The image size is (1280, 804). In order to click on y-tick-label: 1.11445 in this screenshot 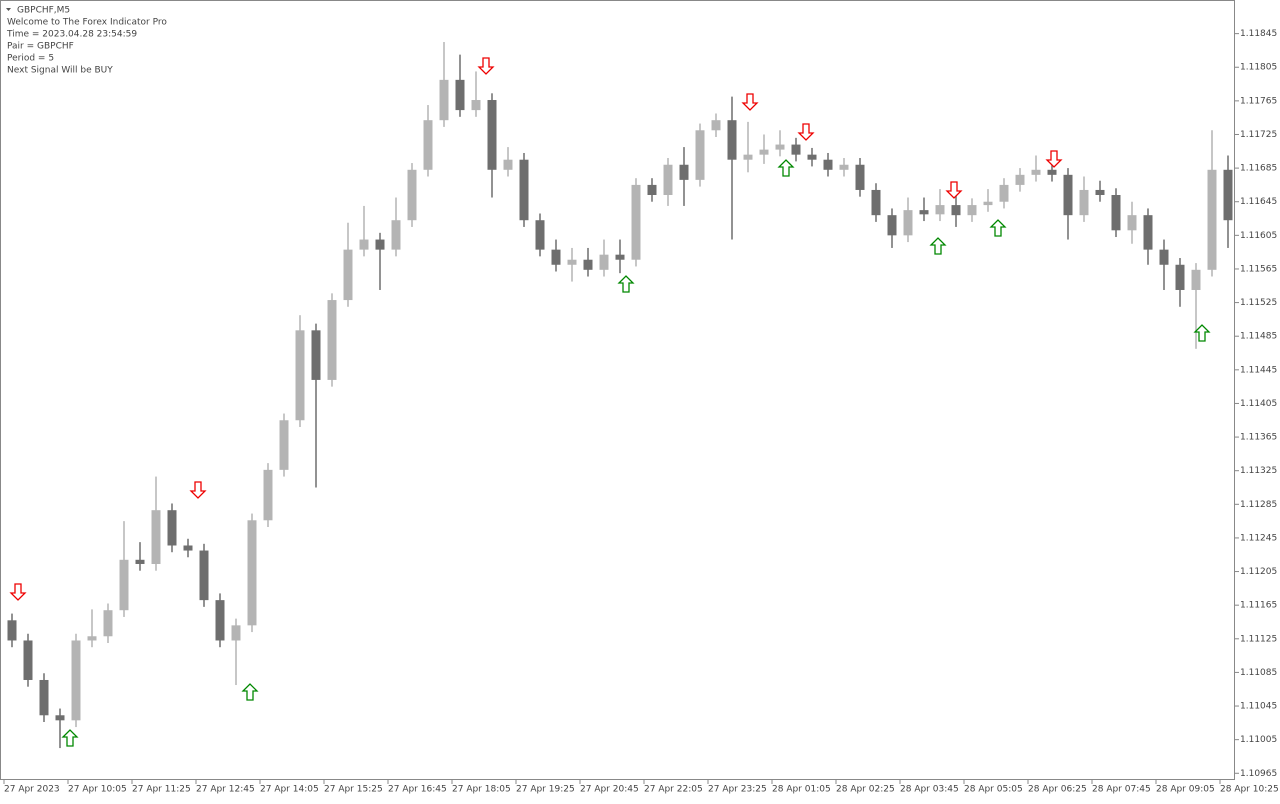, I will do `click(1258, 370)`.